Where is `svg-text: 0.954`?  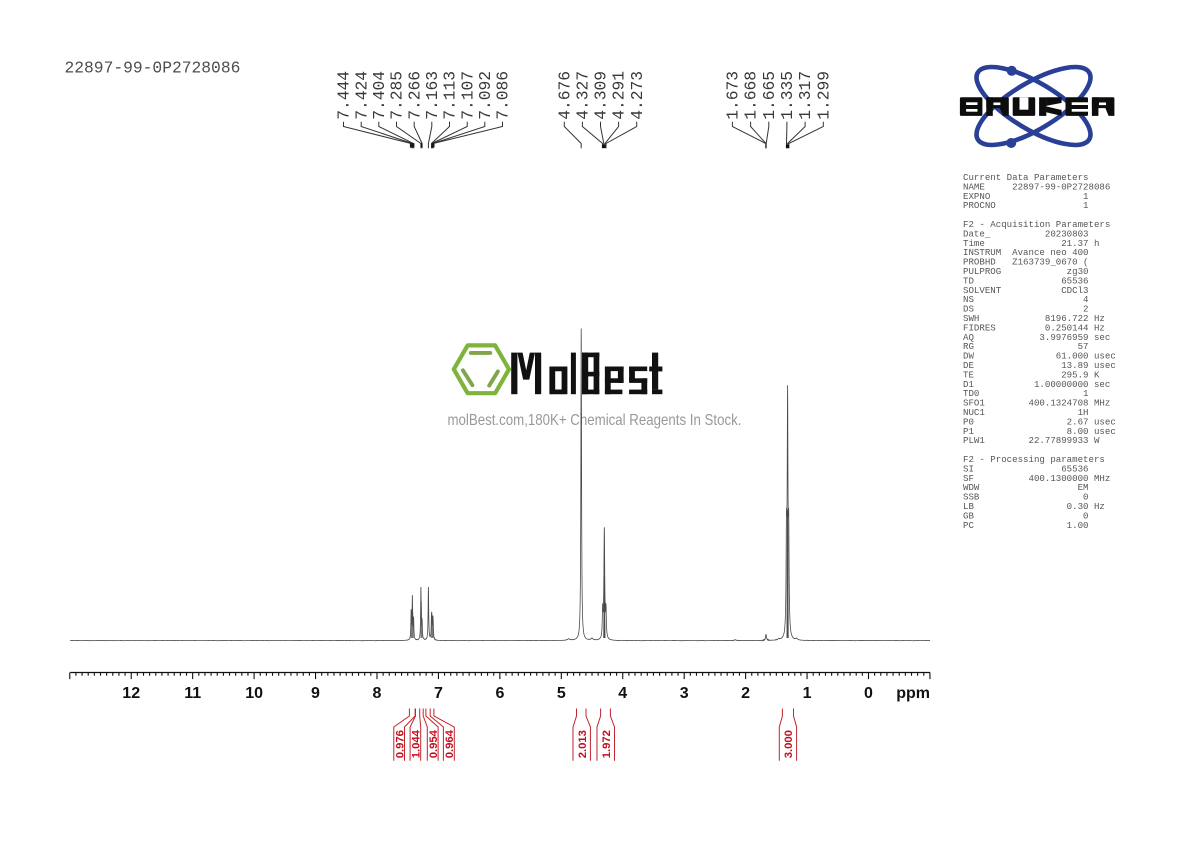 svg-text: 0.954 is located at coordinates (434, 743).